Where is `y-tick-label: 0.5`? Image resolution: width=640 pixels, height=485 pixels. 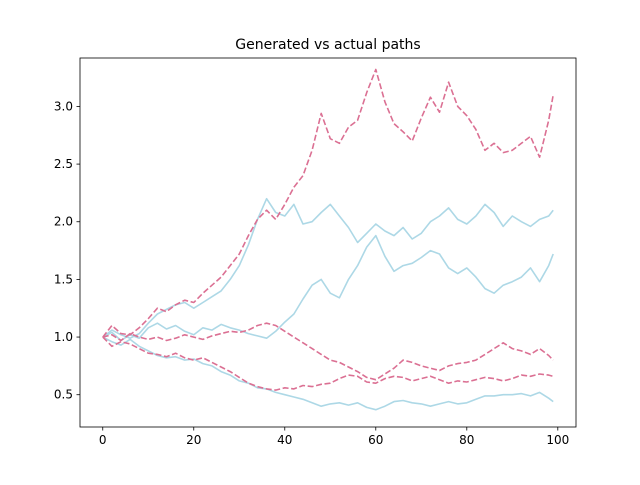 y-tick-label: 0.5 is located at coordinates (63, 395).